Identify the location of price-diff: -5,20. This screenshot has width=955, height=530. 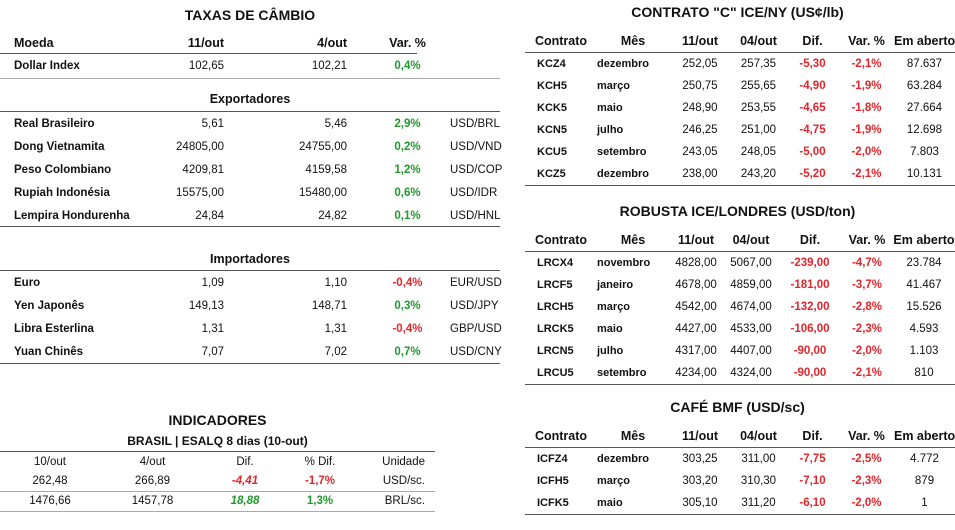
(812, 174).